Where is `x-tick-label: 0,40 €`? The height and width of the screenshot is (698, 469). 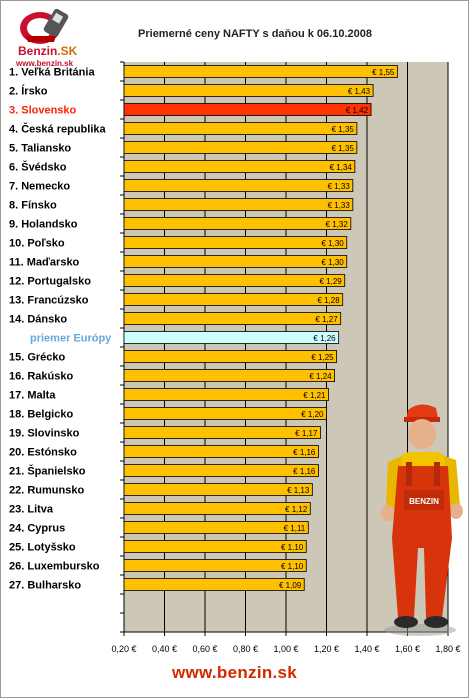
x-tick-label: 0,40 € is located at coordinates (164, 649).